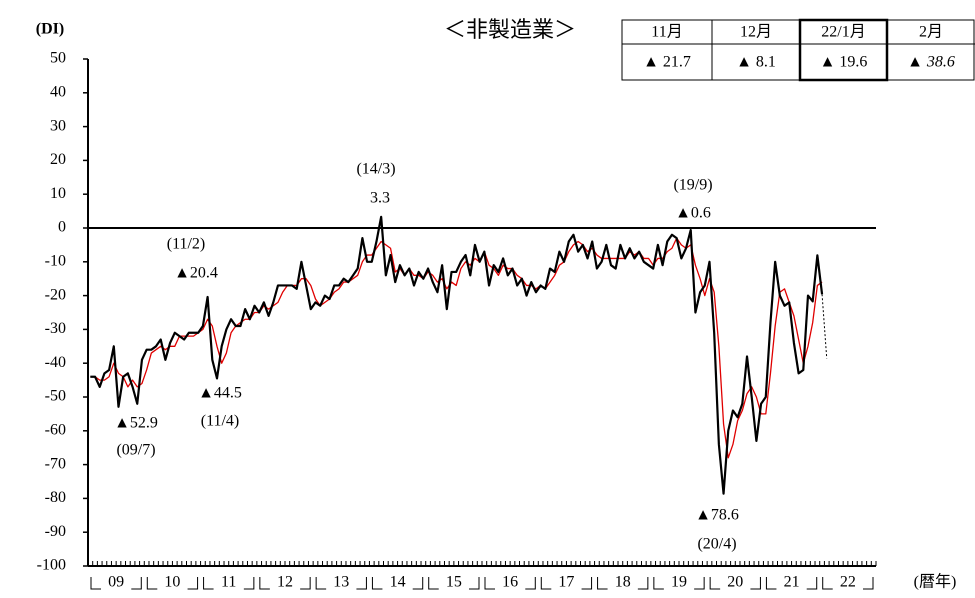  What do you see at coordinates (51, 565) in the screenshot?
I see `y-tick-label: -100` at bounding box center [51, 565].